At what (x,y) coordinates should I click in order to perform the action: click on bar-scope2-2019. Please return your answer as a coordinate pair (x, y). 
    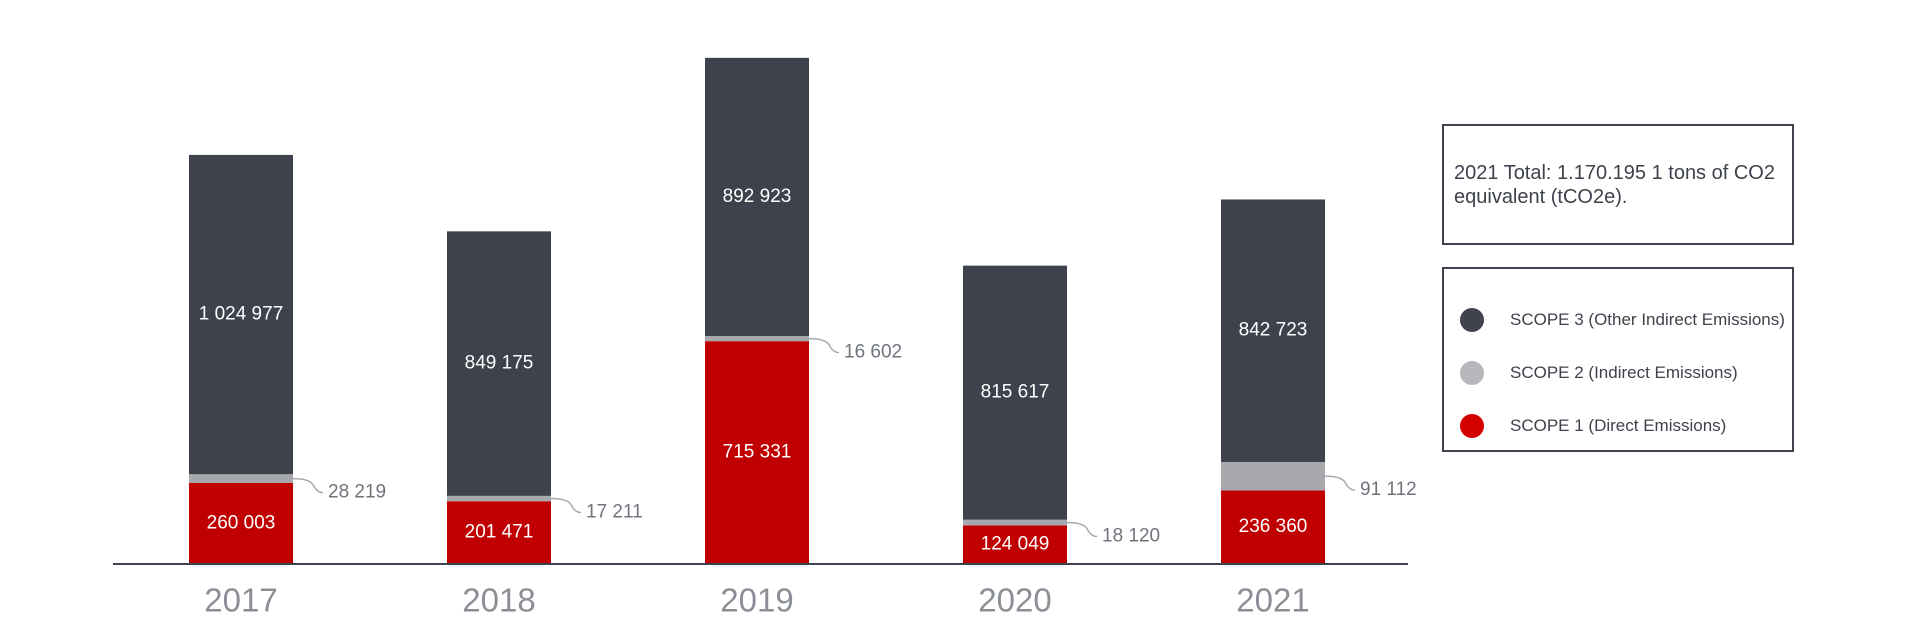
    Looking at the image, I should click on (757, 338).